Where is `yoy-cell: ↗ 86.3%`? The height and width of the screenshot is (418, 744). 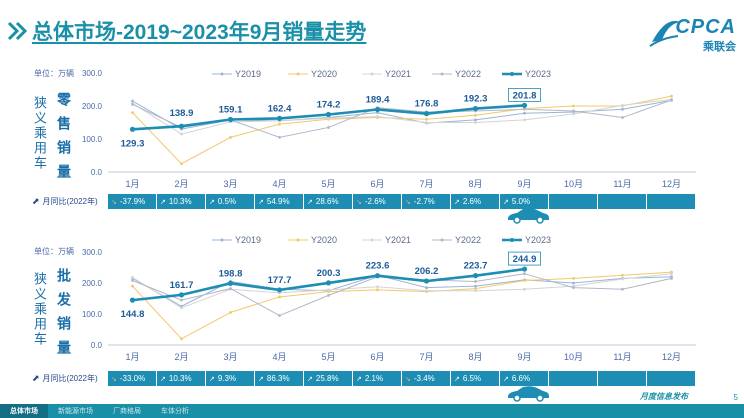 yoy-cell: ↗ 86.3% is located at coordinates (279, 378).